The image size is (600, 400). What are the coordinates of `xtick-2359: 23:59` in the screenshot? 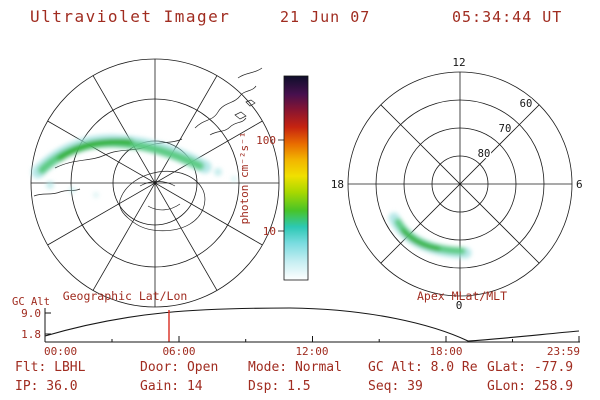 It's located at (563, 351).